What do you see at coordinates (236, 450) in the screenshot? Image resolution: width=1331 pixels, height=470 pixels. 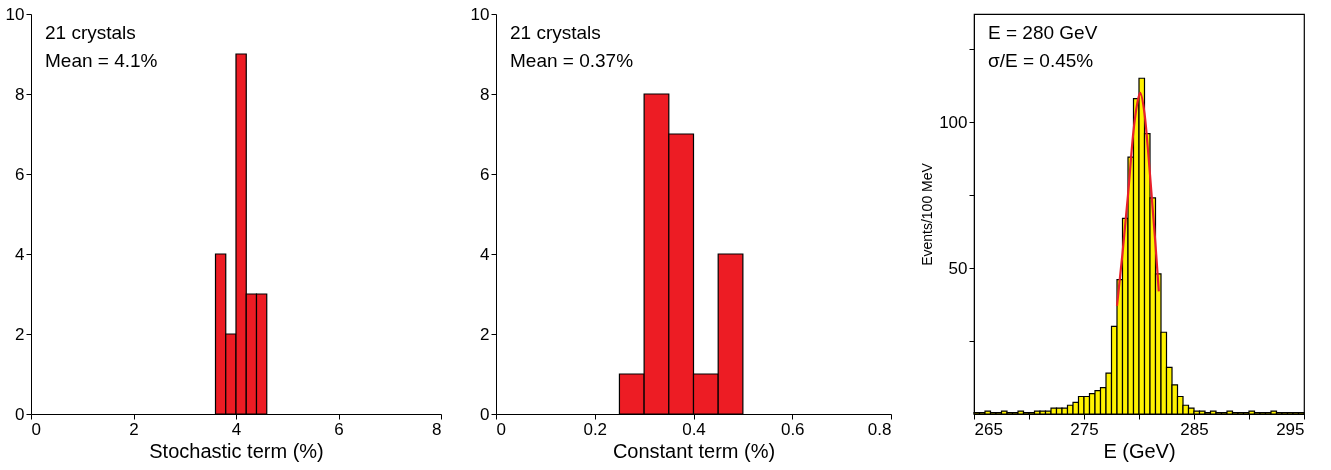 I see `x-axis-title: Stochastic term (%)` at bounding box center [236, 450].